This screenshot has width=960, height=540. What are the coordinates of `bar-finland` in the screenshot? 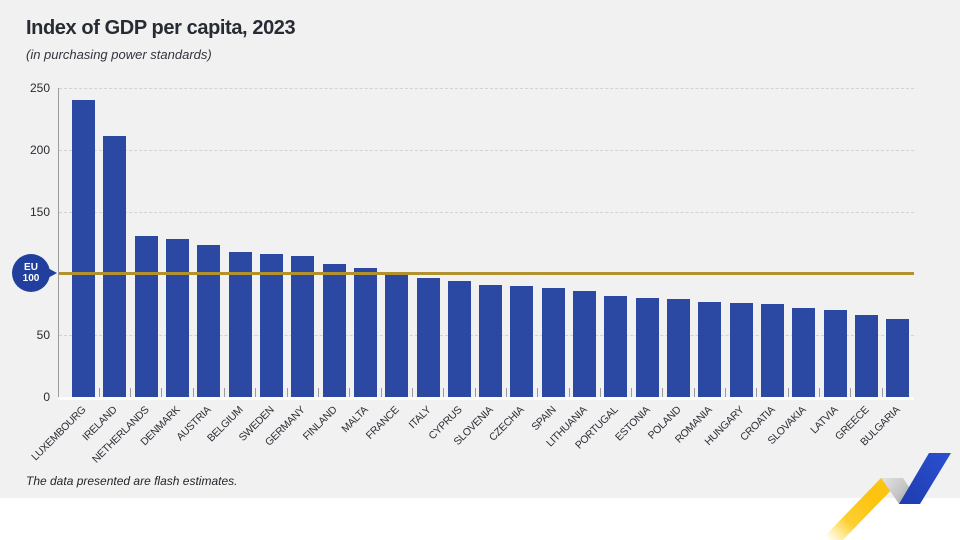 It's located at (334, 330).